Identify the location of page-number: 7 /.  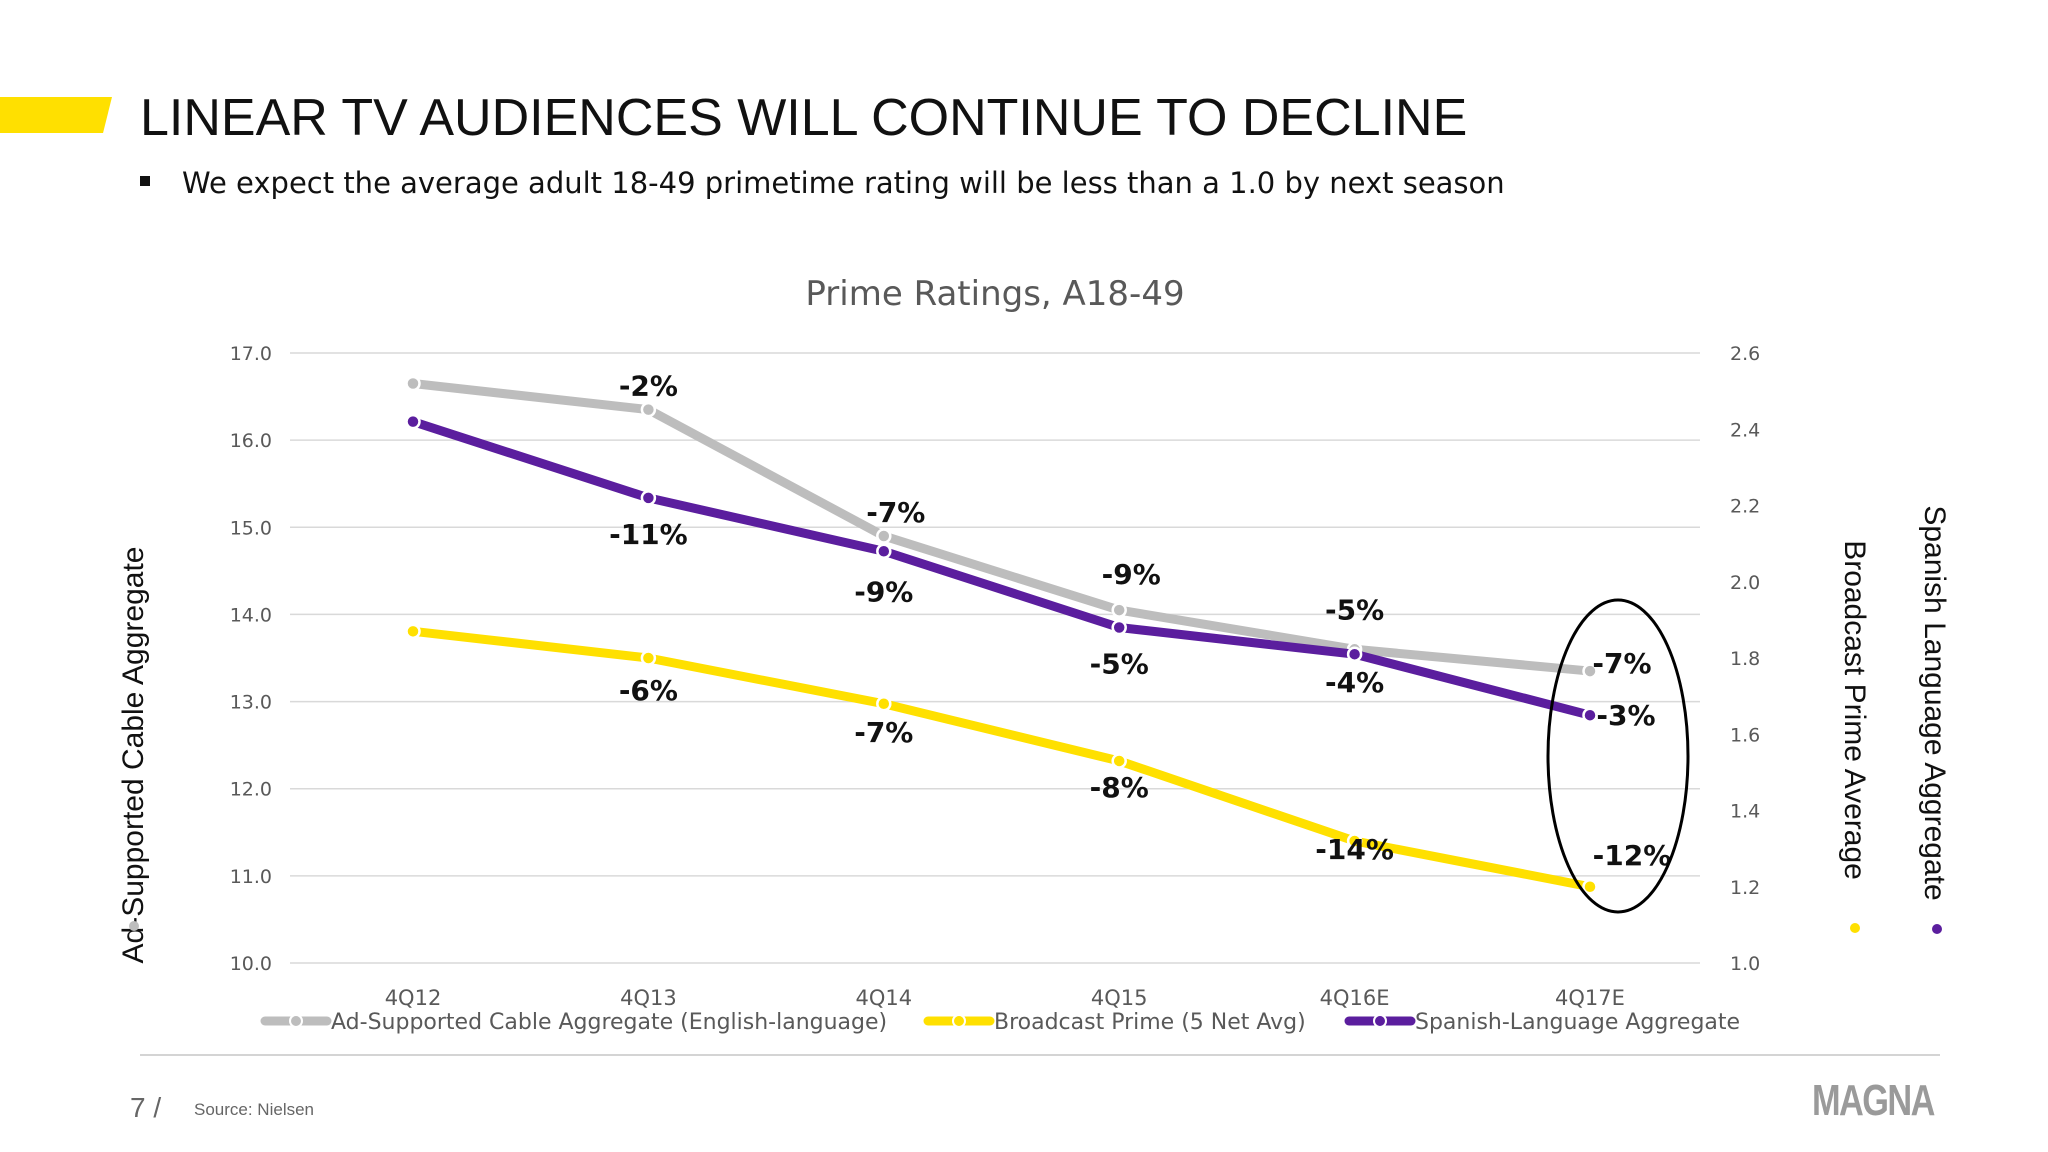
(146, 1107).